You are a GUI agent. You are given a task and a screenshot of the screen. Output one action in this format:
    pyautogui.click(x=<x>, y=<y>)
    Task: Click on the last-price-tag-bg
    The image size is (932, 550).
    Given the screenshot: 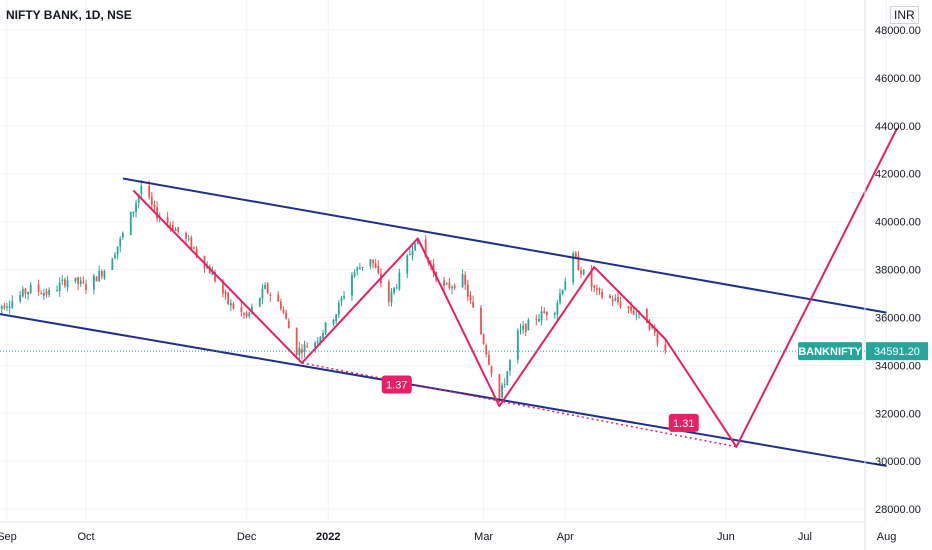 What is the action you would take?
    pyautogui.click(x=897, y=351)
    